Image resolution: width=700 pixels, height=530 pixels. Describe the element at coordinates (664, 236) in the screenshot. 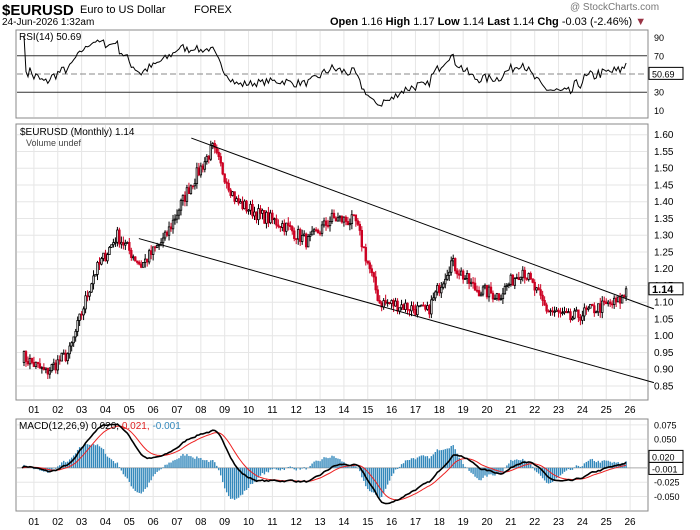

I see `price-tick-label: 1.30` at that location.